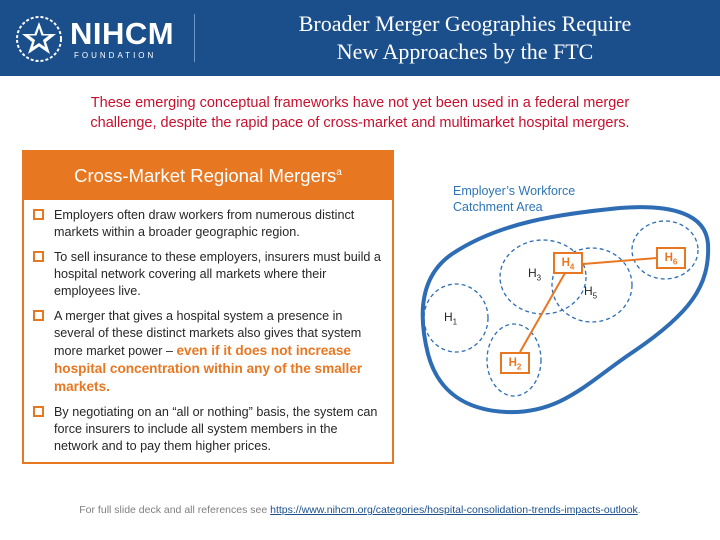 The image size is (720, 540). I want to click on h5-prefix: H, so click(588, 291).